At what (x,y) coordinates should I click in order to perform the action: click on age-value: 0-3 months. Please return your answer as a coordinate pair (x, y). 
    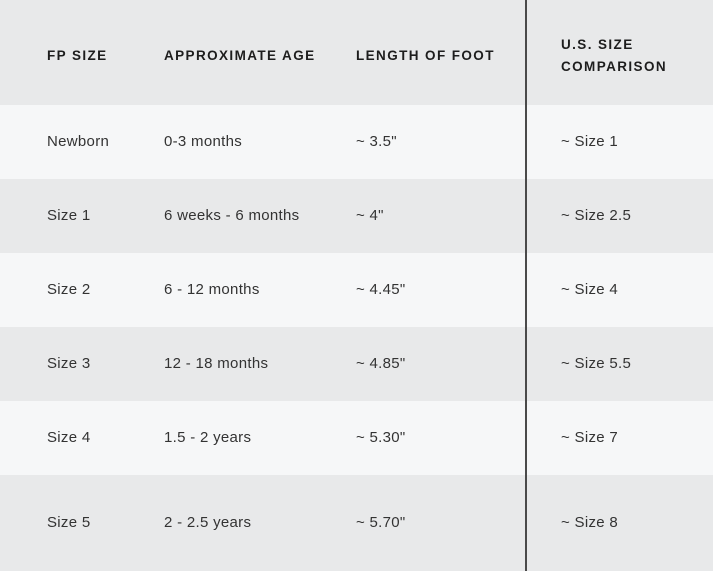
    Looking at the image, I should click on (203, 142).